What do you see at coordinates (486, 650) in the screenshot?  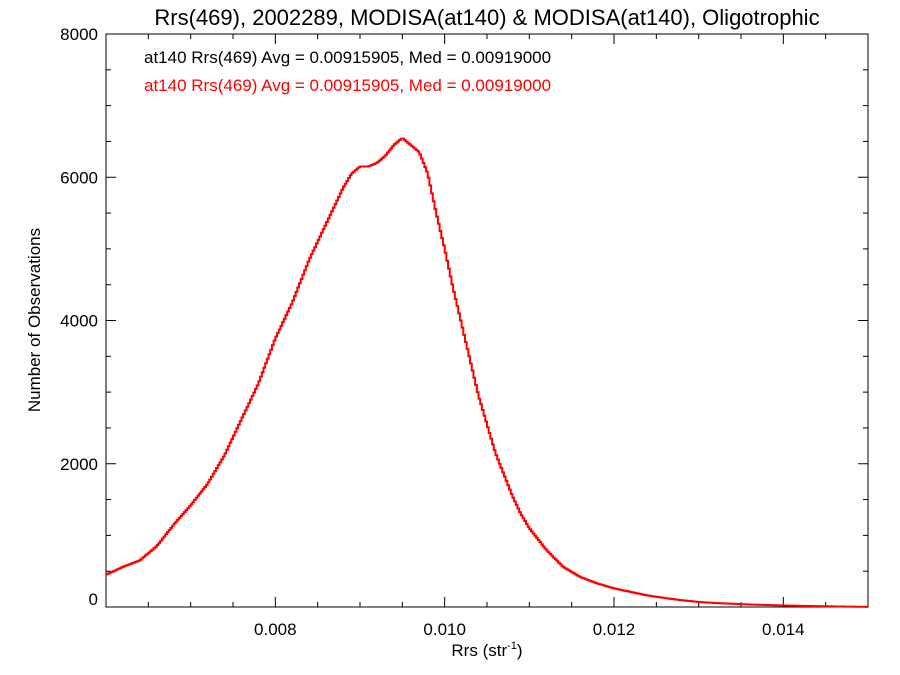 I see `x-axis-label: Rrs (str-1)` at bounding box center [486, 650].